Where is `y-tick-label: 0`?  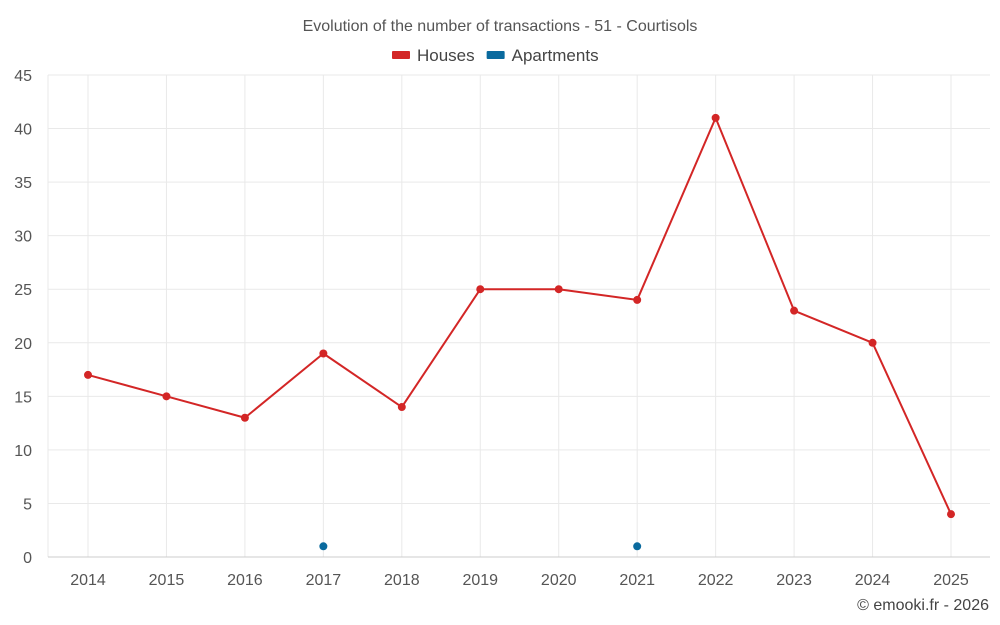 y-tick-label: 0 is located at coordinates (27, 558).